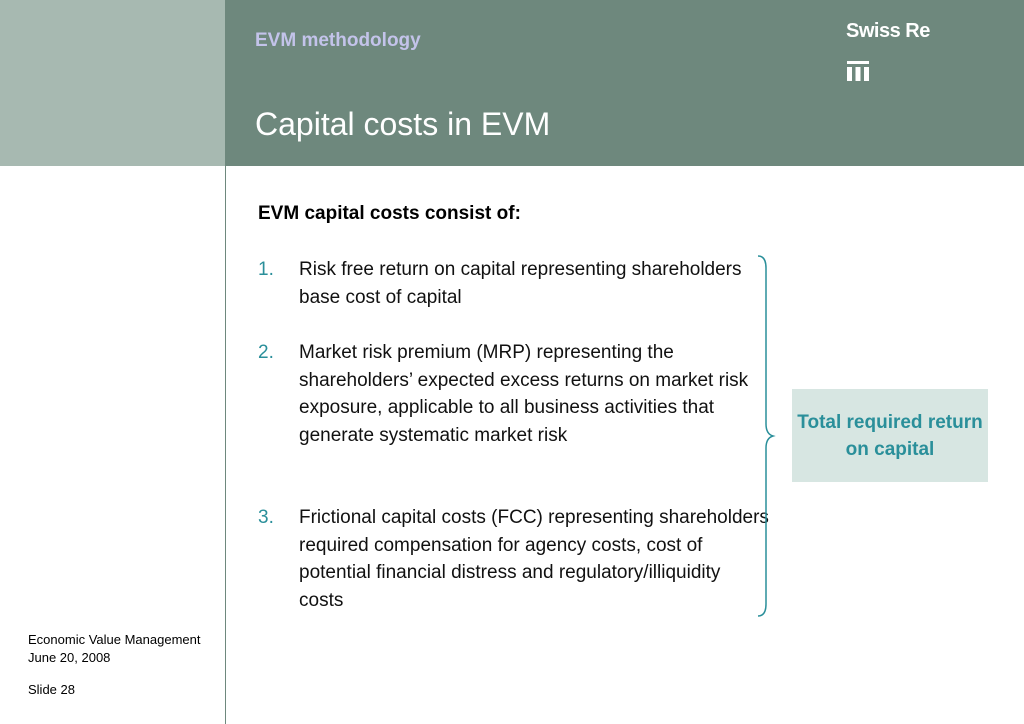  Describe the element at coordinates (888, 31) in the screenshot. I see `logo-text: Swiss Re` at that location.